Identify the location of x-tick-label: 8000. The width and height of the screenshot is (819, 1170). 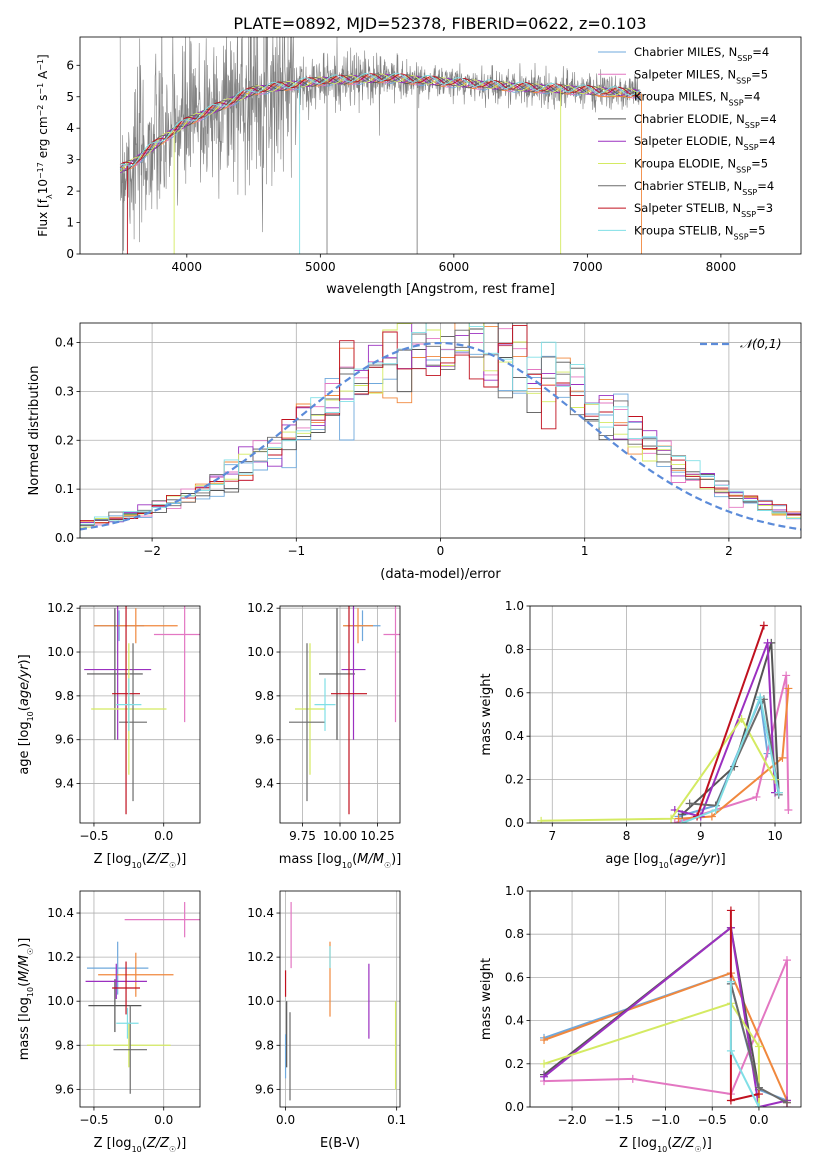
(721, 267).